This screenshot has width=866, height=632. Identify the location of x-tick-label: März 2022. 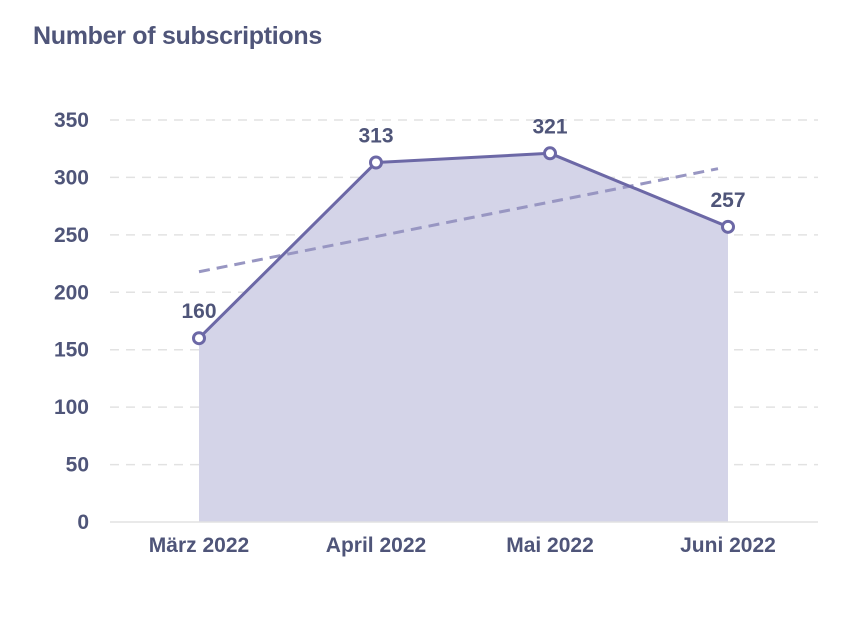
(199, 545).